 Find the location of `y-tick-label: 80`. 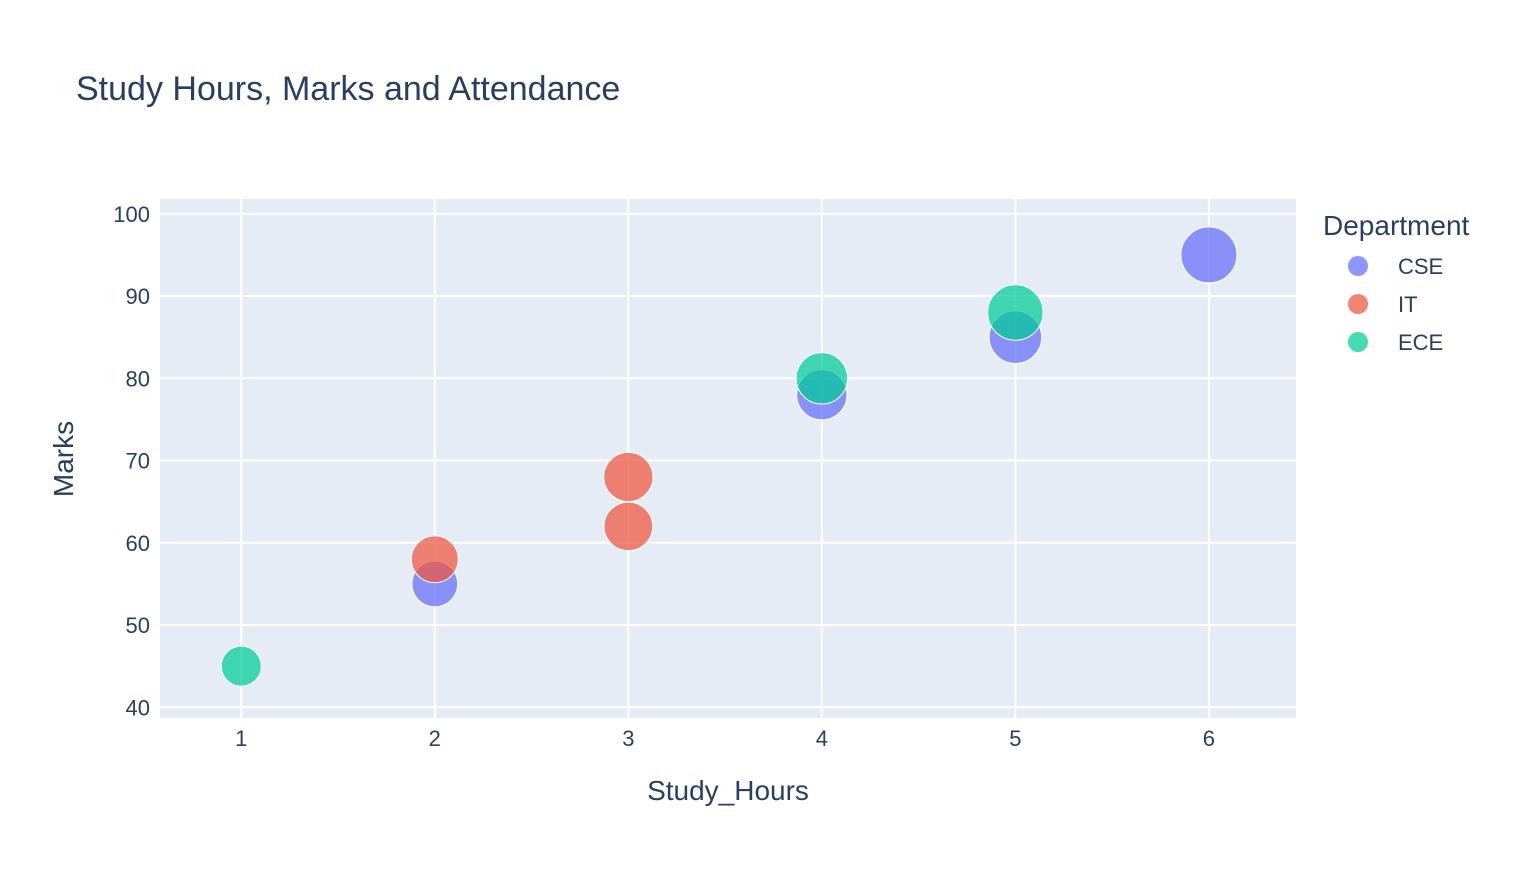

y-tick-label: 80 is located at coordinates (138, 378).